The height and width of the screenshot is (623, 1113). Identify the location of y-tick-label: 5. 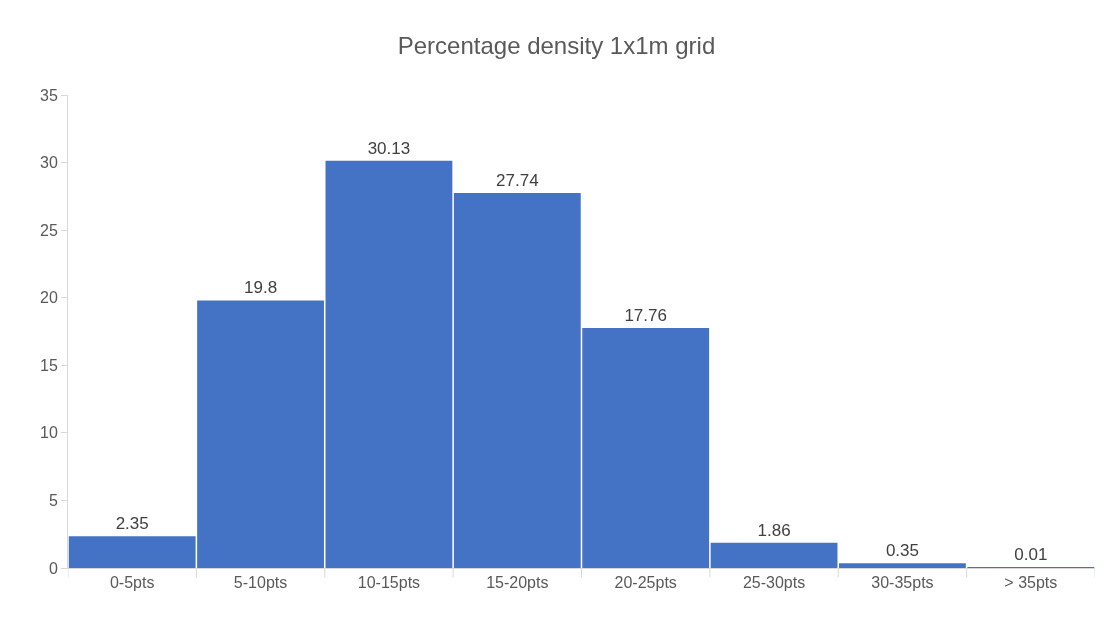
(53, 501).